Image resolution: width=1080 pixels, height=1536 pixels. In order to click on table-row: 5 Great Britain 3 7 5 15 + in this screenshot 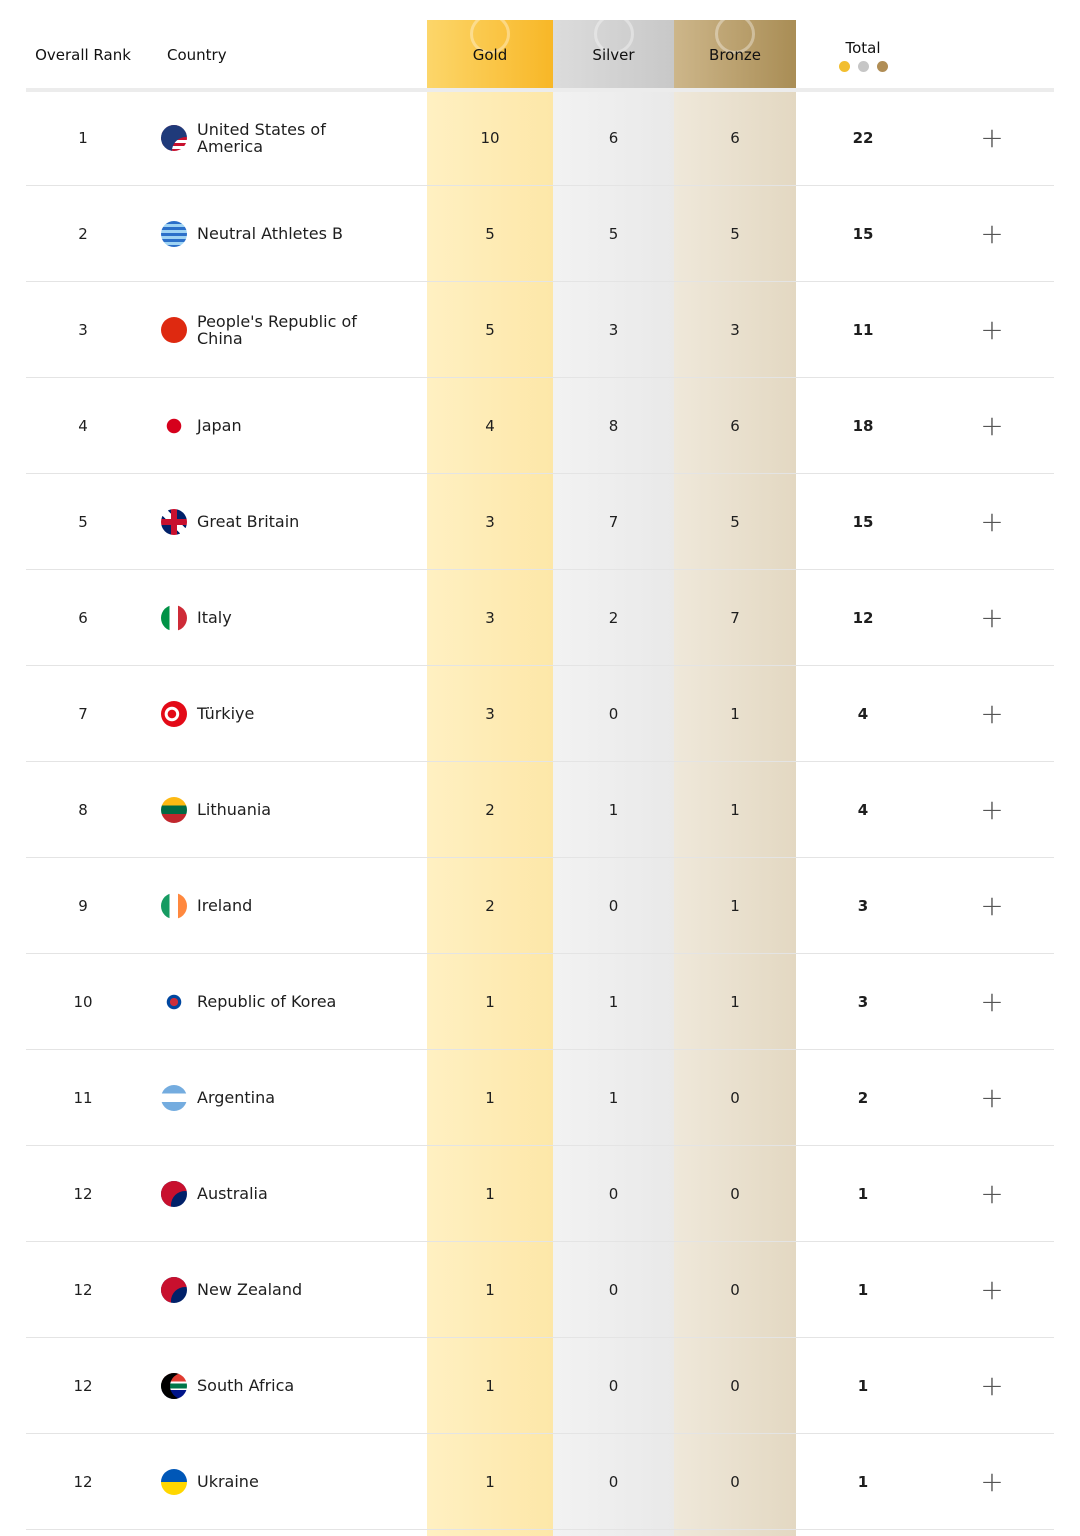, I will do `click(540, 522)`.